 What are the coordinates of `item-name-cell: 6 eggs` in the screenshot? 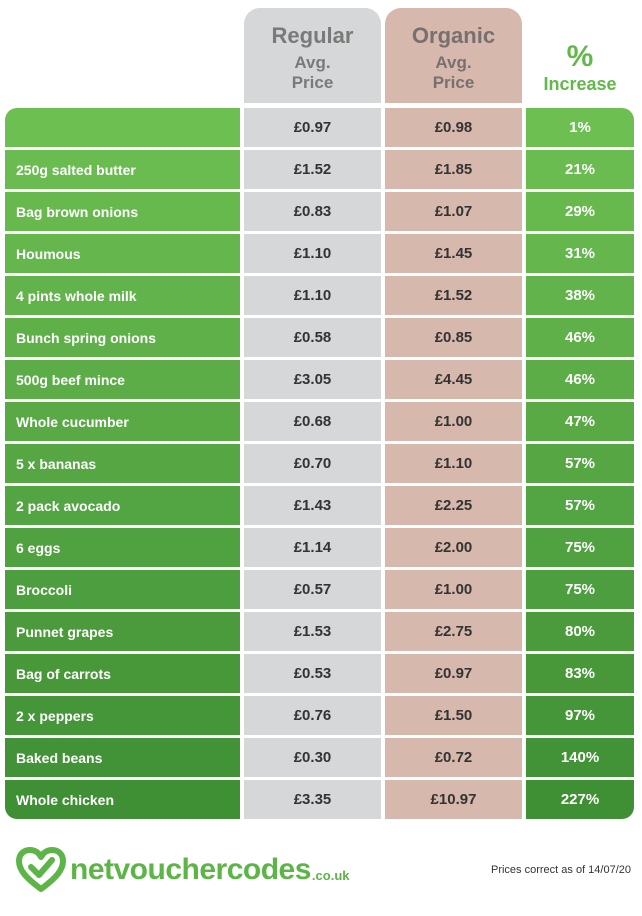 It's located at (122, 547).